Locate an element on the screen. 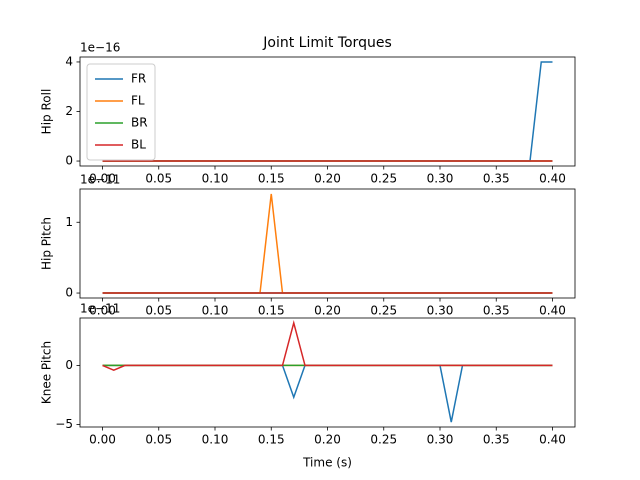 The image size is (640, 480). y-tick-label: 1 is located at coordinates (69, 222).